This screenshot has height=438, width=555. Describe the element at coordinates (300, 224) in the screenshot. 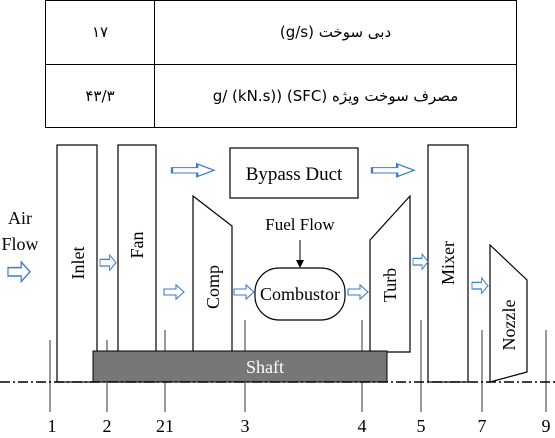

I see `fuel-flow-label: Fuel Flow` at that location.